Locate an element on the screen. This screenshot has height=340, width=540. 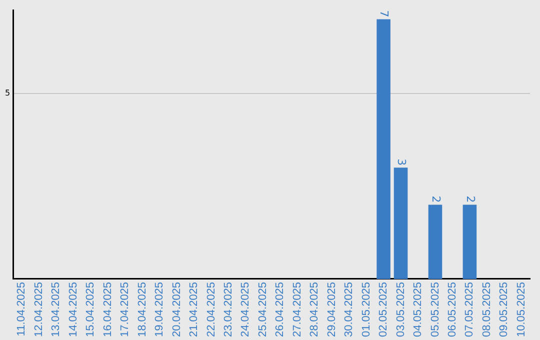
x-tick-label: 08.05.2025 is located at coordinates (486, 310).